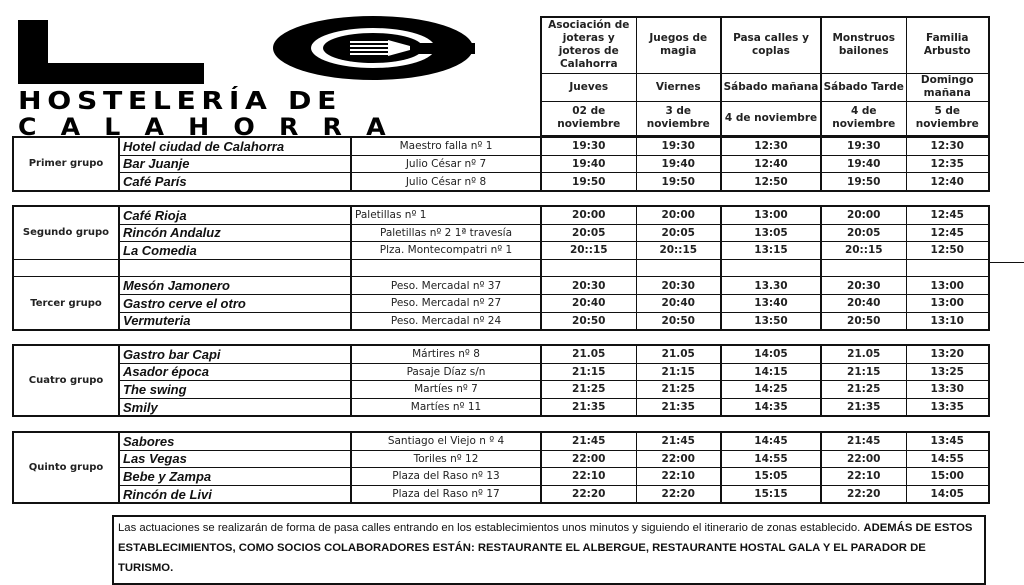  What do you see at coordinates (446, 459) in the screenshot?
I see `venue-address: Toriles nº 12` at bounding box center [446, 459].